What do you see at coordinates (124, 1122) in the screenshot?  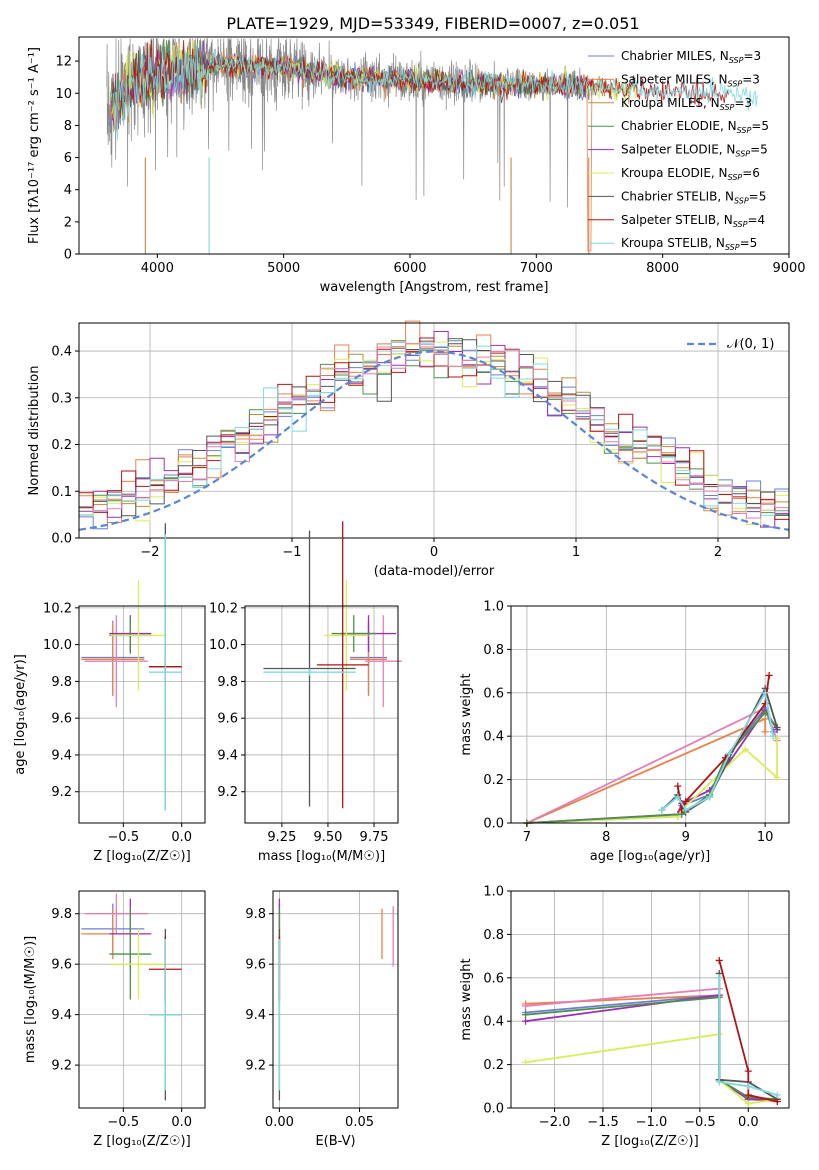 I see `x-tick-label: −0.5` at bounding box center [124, 1122].